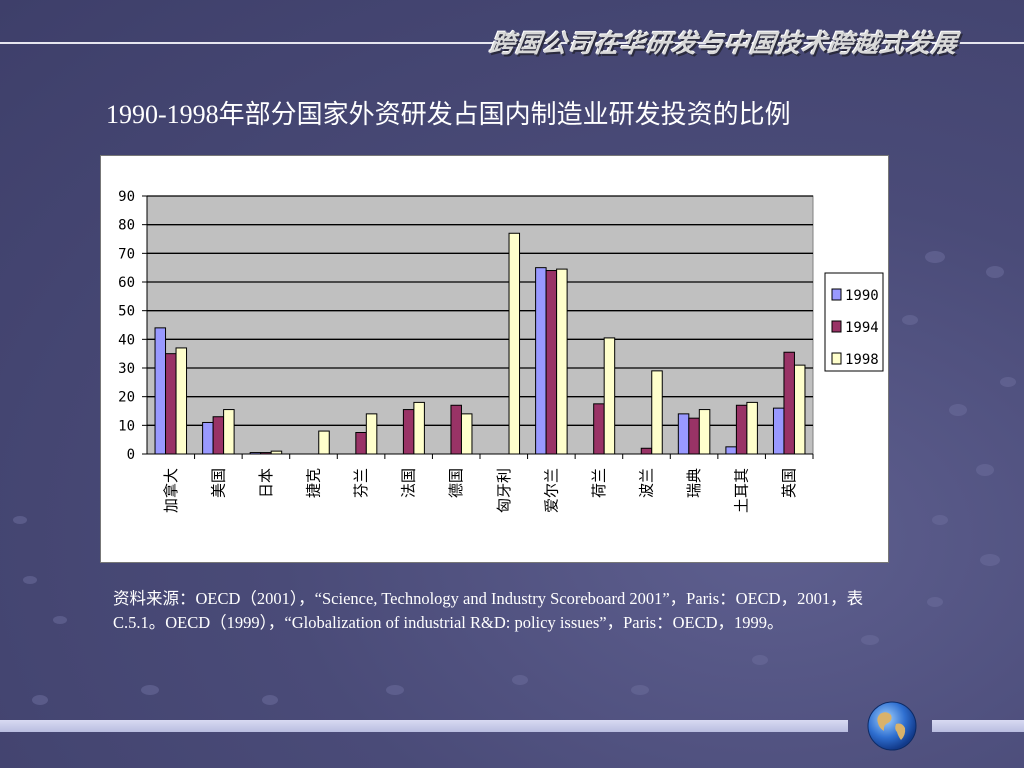  Describe the element at coordinates (126, 283) in the screenshot. I see `y-tick-label: 60` at that location.